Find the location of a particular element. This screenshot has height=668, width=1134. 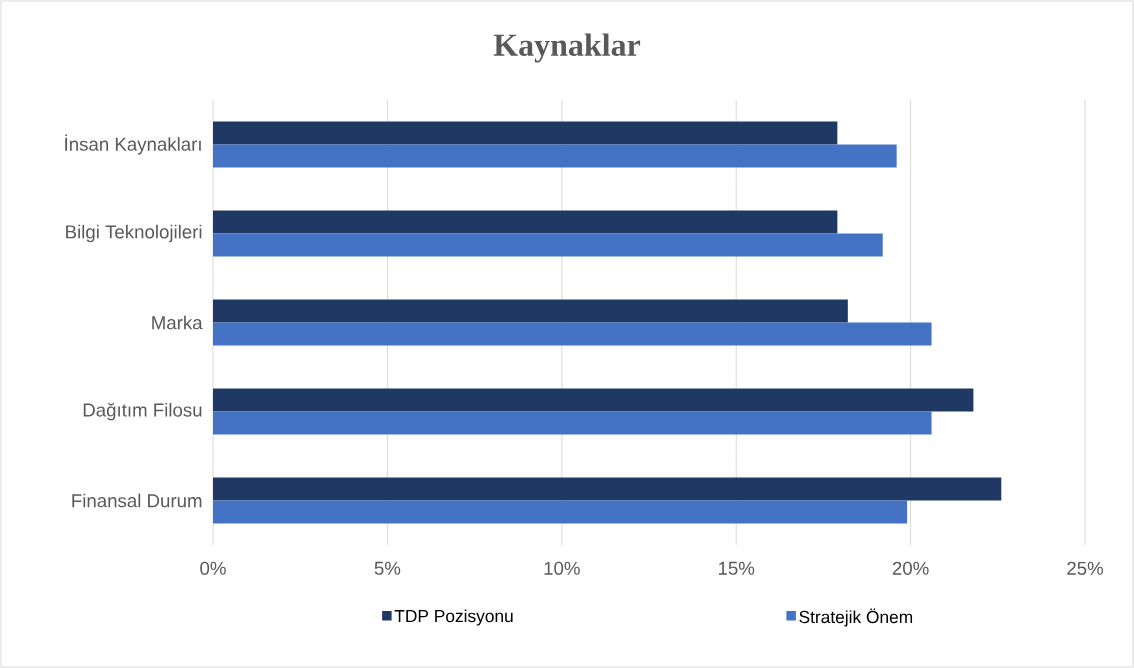

x-tick-label: 25% is located at coordinates (1085, 568).